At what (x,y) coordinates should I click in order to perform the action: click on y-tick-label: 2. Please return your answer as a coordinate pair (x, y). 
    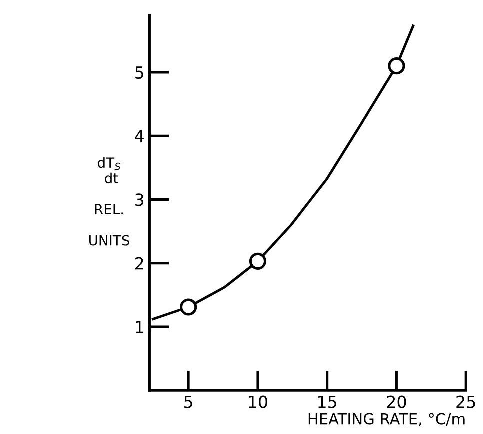
    Looking at the image, I should click on (139, 263).